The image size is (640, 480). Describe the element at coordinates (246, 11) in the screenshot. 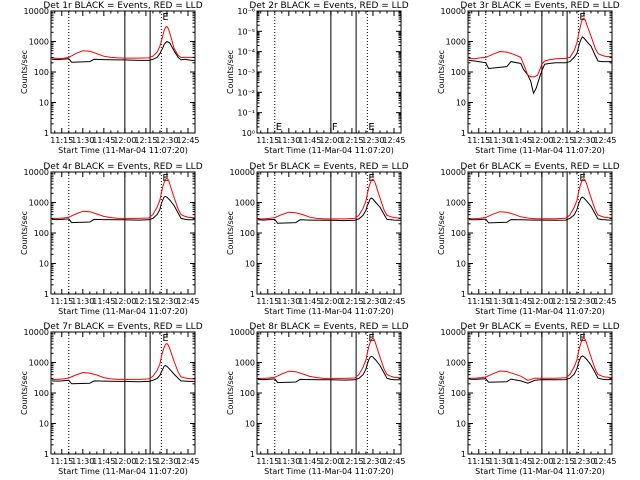

I see `y-tick-label: 10⁻⁶` at that location.